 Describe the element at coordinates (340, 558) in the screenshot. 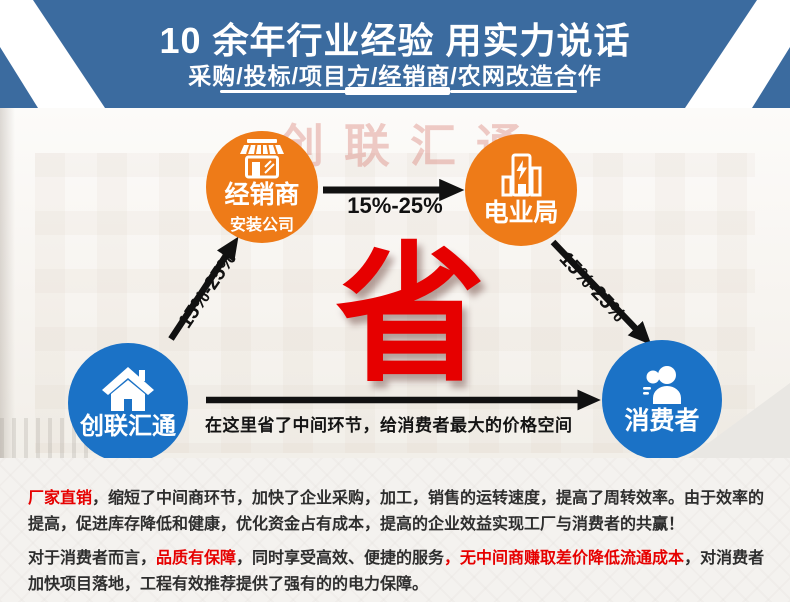

I see `paragraph-2-mid: ，同时享受高效、便捷的服务` at that location.